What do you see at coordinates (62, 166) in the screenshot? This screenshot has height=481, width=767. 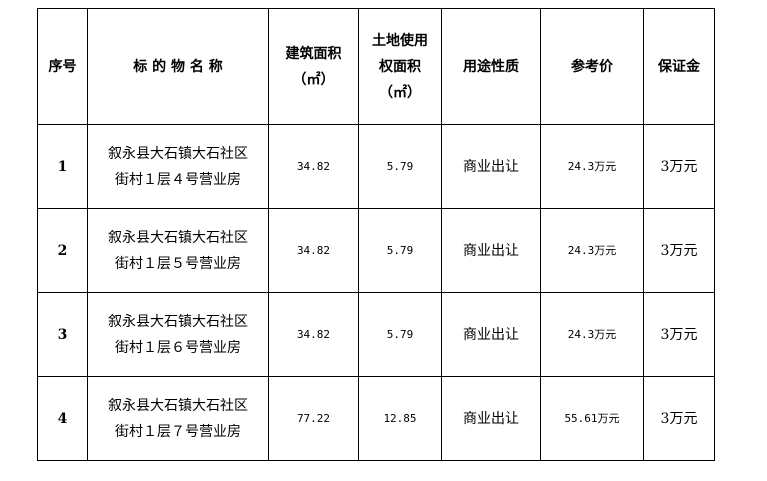 I see `cell-index: 1` at bounding box center [62, 166].